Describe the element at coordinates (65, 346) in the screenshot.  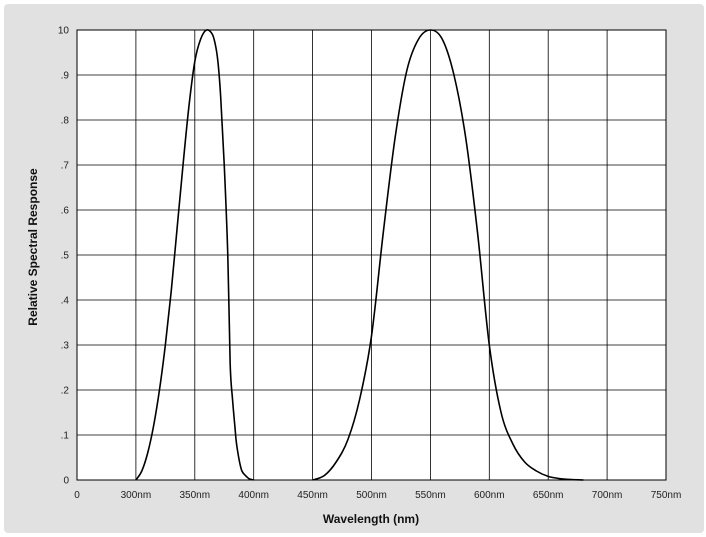
I see `y-tick-label: .3` at that location.